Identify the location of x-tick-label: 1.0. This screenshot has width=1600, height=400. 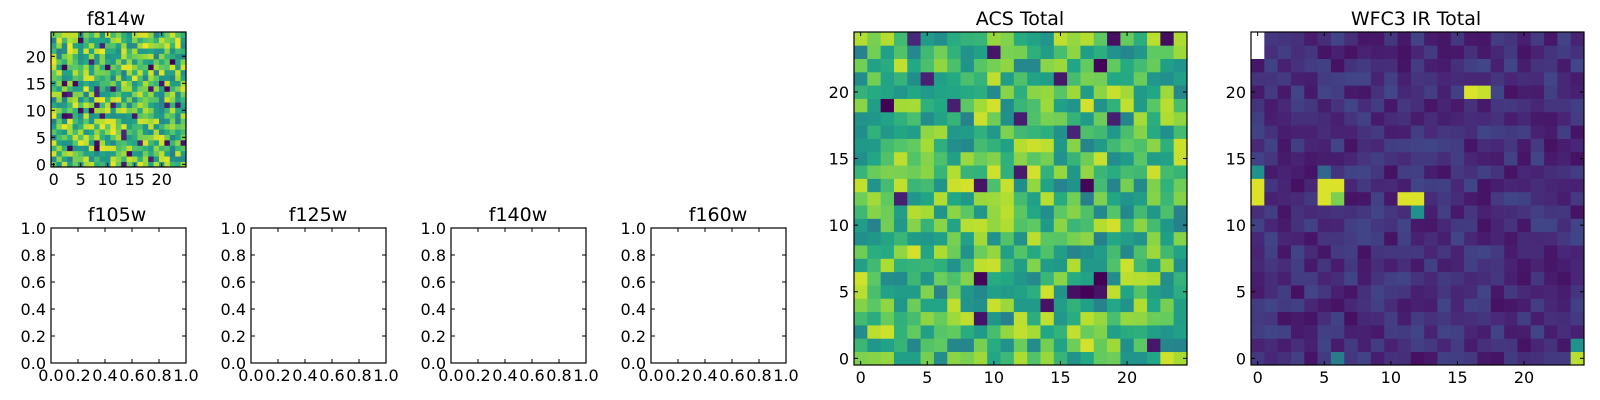
(585, 375).